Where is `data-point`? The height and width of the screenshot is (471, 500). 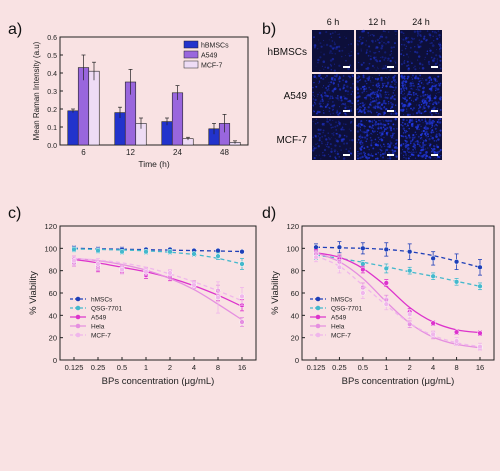
data-point is located at coordinates (433, 334).